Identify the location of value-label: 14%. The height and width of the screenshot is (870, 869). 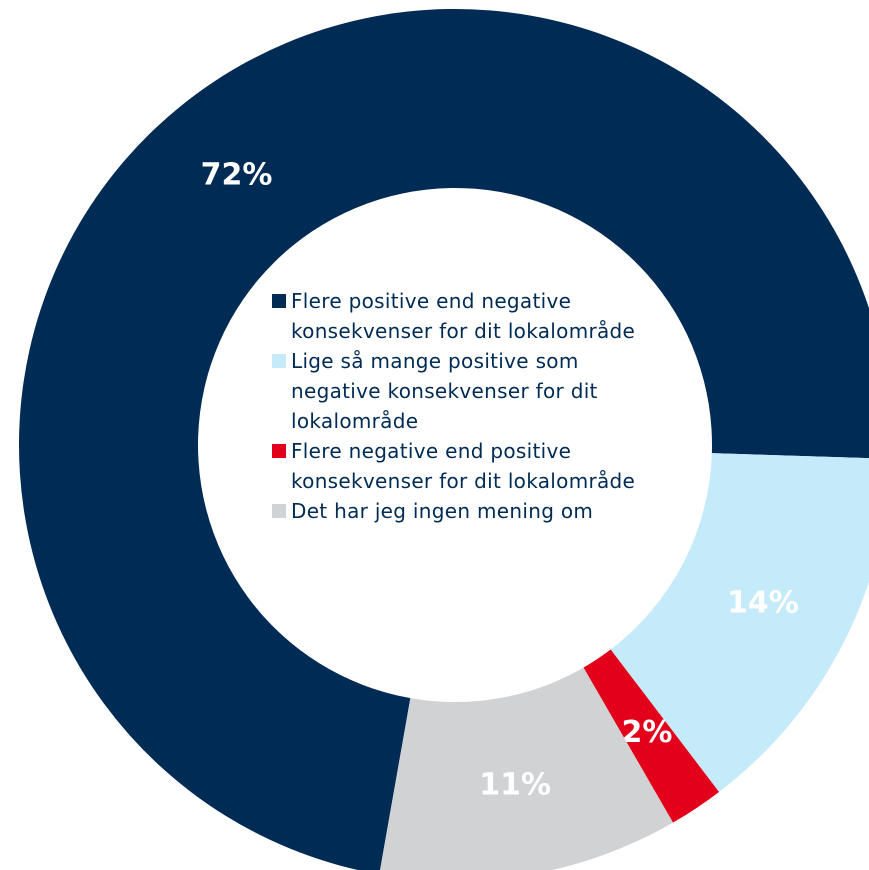
(763, 602).